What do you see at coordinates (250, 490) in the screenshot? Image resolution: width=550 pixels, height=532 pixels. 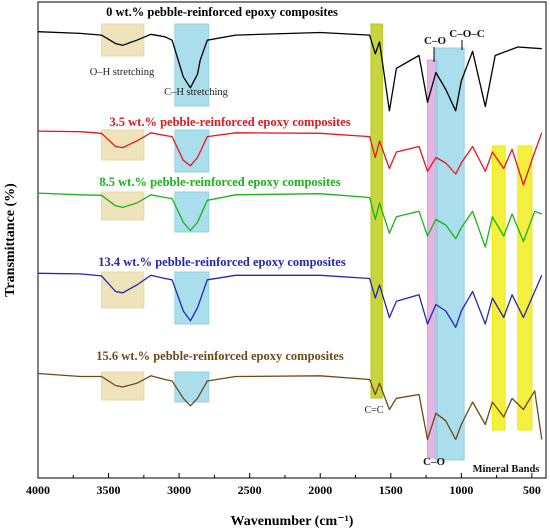 I see `x-tick-label-2500: 2500` at bounding box center [250, 490].